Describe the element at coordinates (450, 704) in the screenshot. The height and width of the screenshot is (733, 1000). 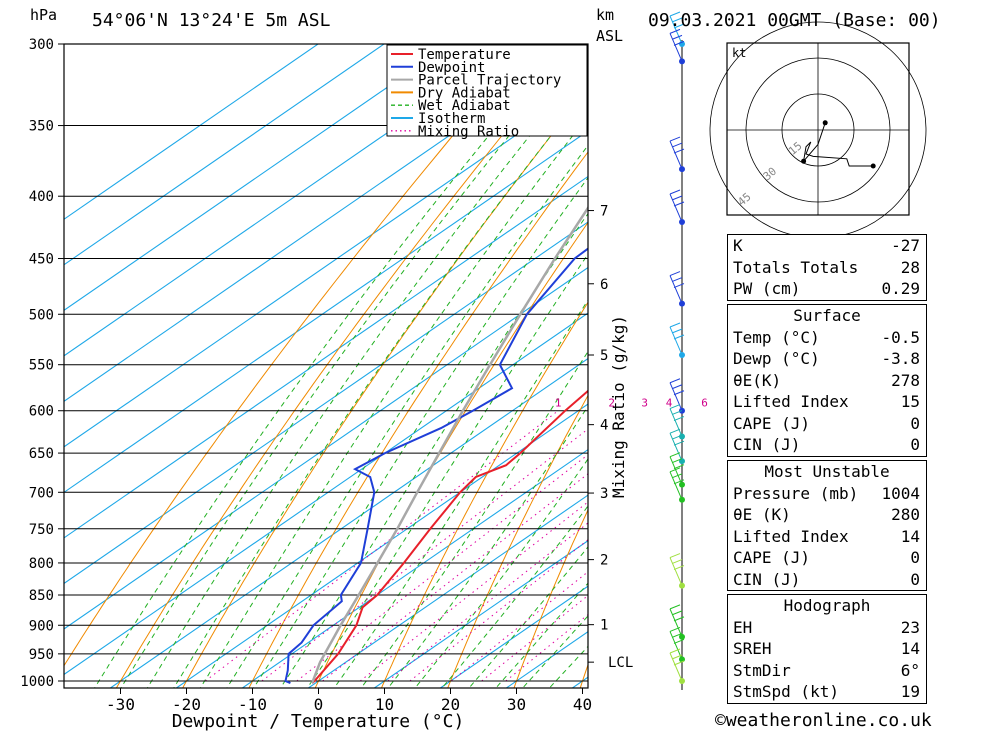
I see `temperature-tick-label: 20` at that location.